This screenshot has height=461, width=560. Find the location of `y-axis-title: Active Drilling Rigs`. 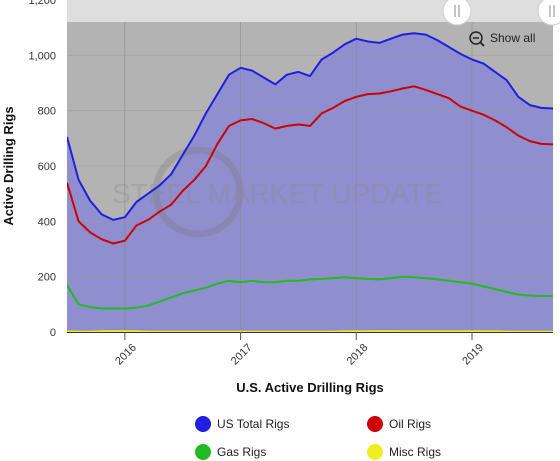

y-axis-title: Active Drilling Rigs is located at coordinates (8, 165).